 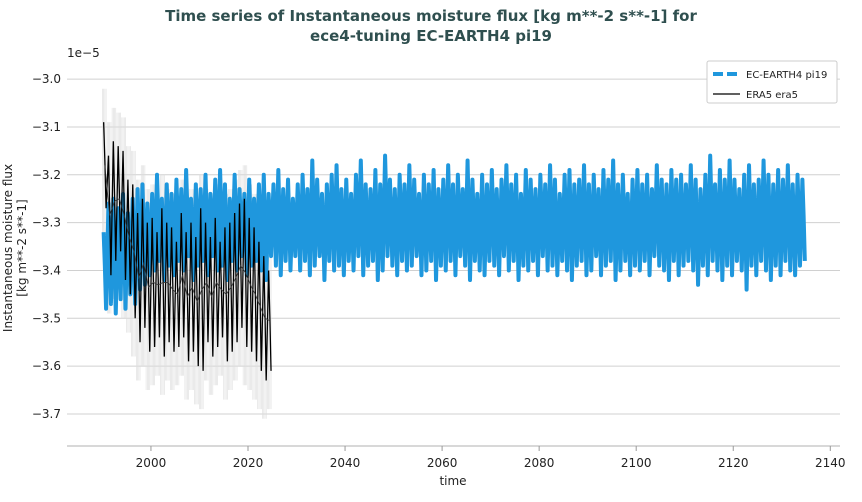 What do you see at coordinates (187, 243) in the screenshot?
I see `era5-mean-line` at bounding box center [187, 243].